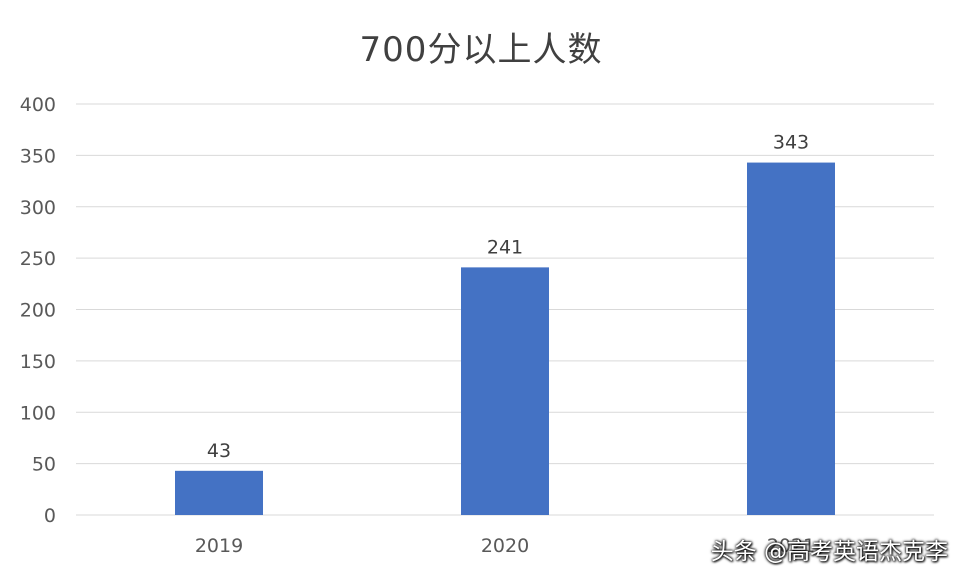 The width and height of the screenshot is (962, 578). What do you see at coordinates (829, 552) in the screenshot?
I see `watermark: 头条 @高考英语杰克李` at bounding box center [829, 552].